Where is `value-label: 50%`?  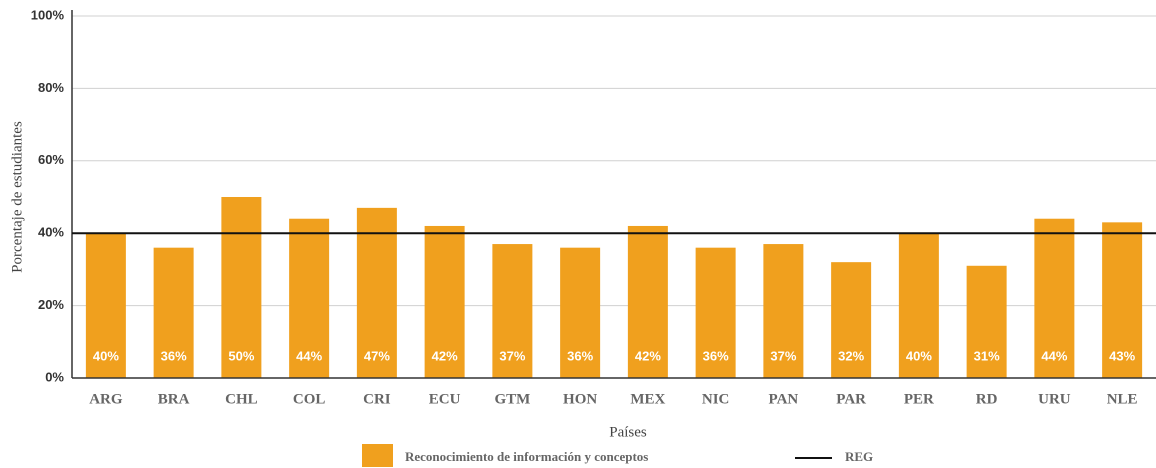
value-label: 50% is located at coordinates (241, 355).